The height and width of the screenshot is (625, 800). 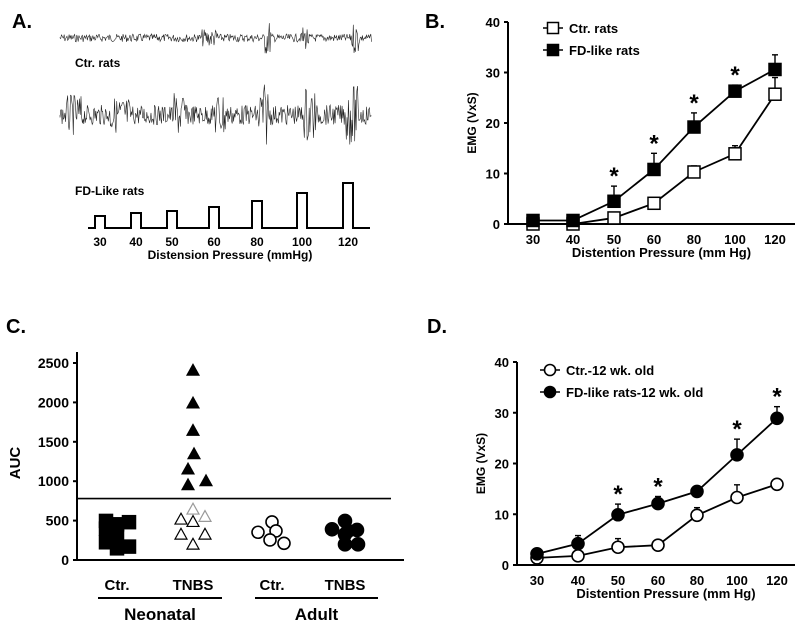 I want to click on group-label: TNBS, so click(x=193, y=585).